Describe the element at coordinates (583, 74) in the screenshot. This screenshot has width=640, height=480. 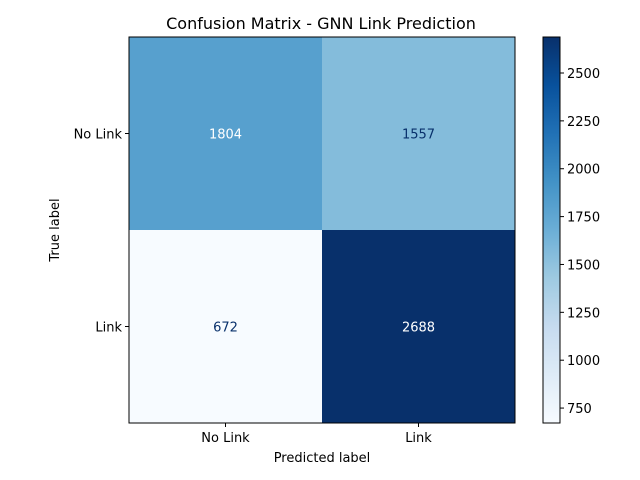
I see `colorbar-tick-label: 2500` at that location.